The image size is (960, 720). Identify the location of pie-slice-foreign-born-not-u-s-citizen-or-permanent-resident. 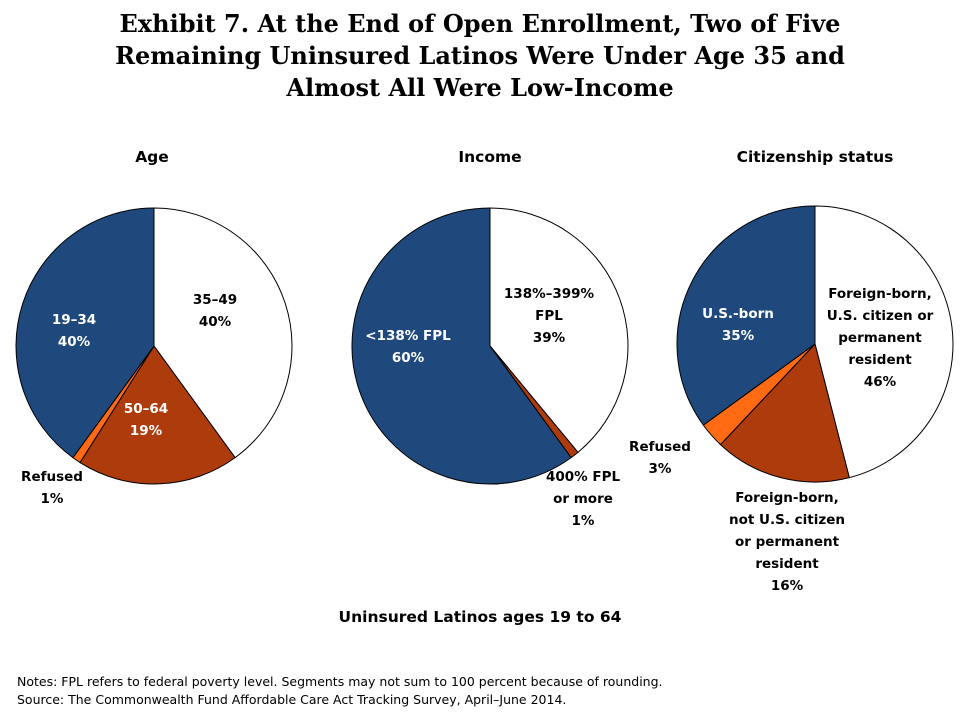
(784, 412).